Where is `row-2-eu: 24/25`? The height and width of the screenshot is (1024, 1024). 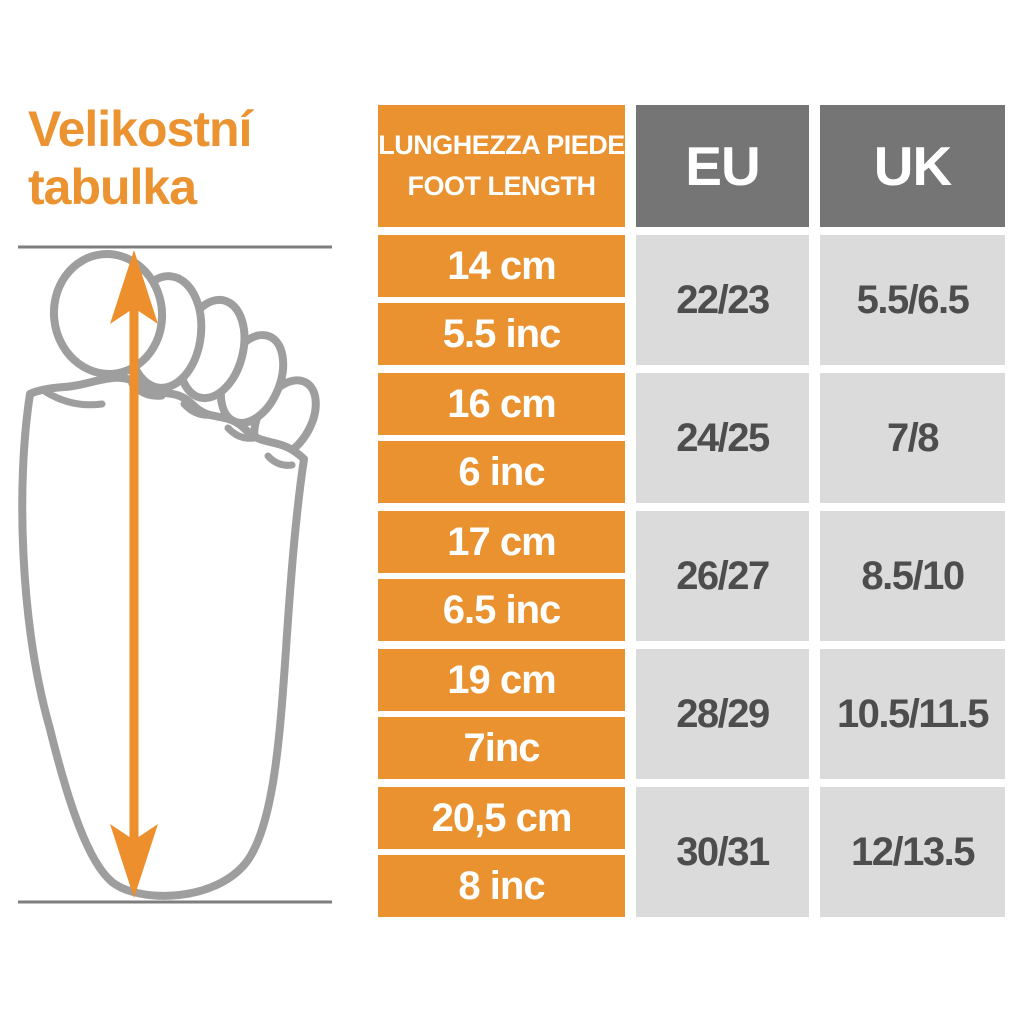 row-2-eu: 24/25 is located at coordinates (722, 438).